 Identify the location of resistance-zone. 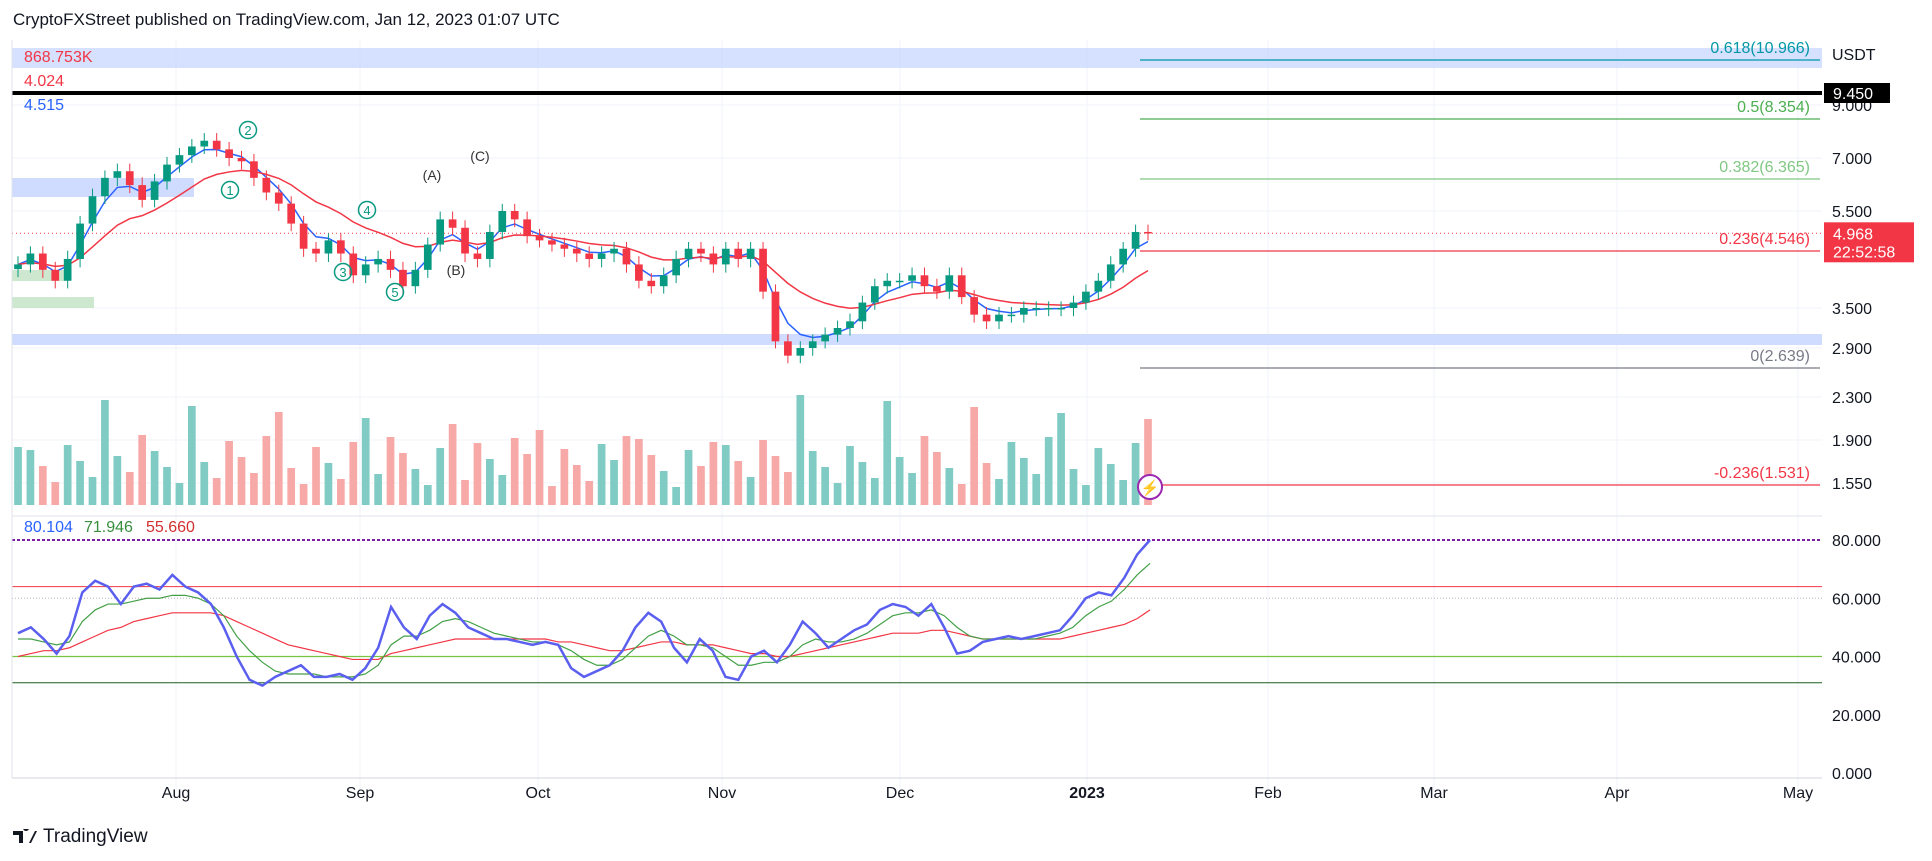
(917, 58).